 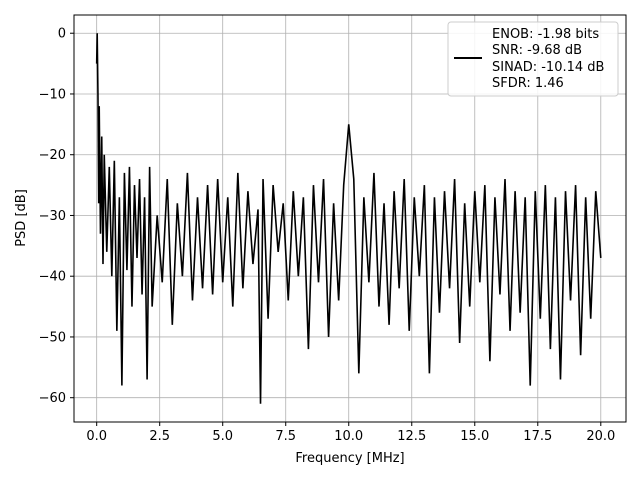 I want to click on x-tick-label: 5.0, so click(x=222, y=436).